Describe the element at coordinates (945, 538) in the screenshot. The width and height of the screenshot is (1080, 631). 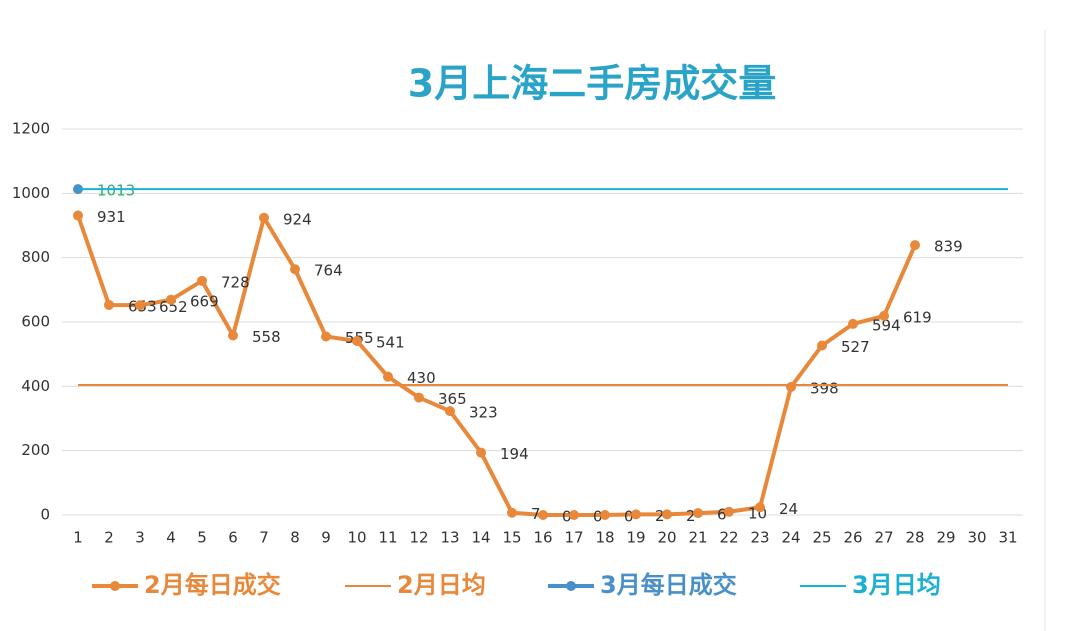
I see `x-tick-label: 29` at that location.